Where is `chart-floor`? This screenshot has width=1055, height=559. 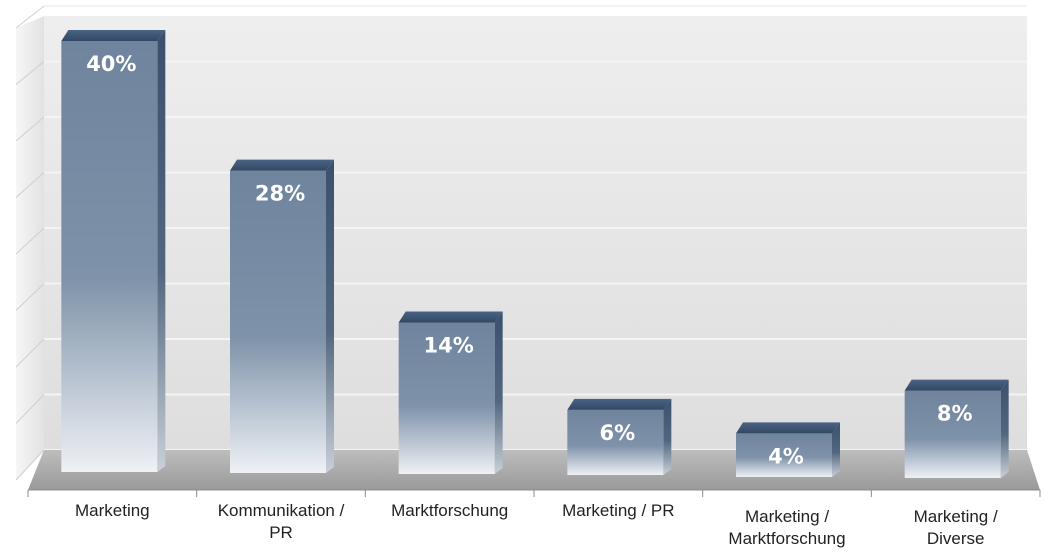
chart-floor is located at coordinates (534, 470).